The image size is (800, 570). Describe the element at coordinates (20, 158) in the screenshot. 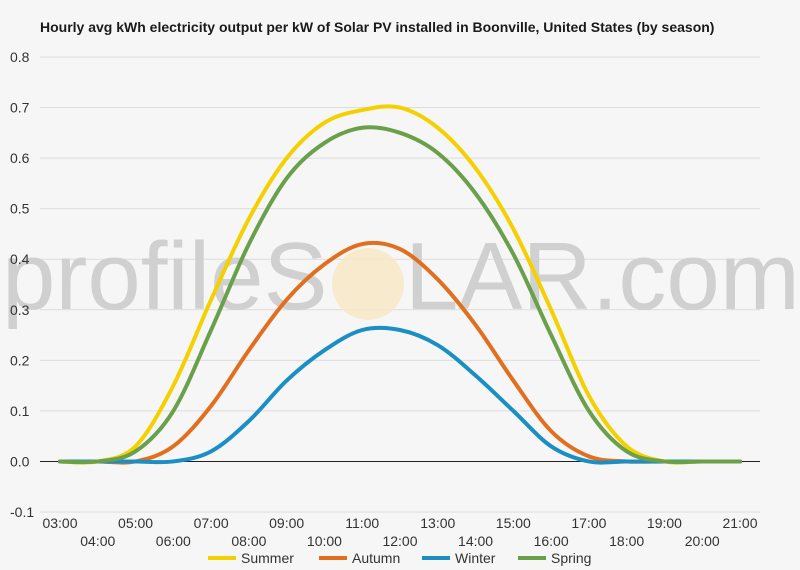

I see `y-tick-label: 0.6` at that location.